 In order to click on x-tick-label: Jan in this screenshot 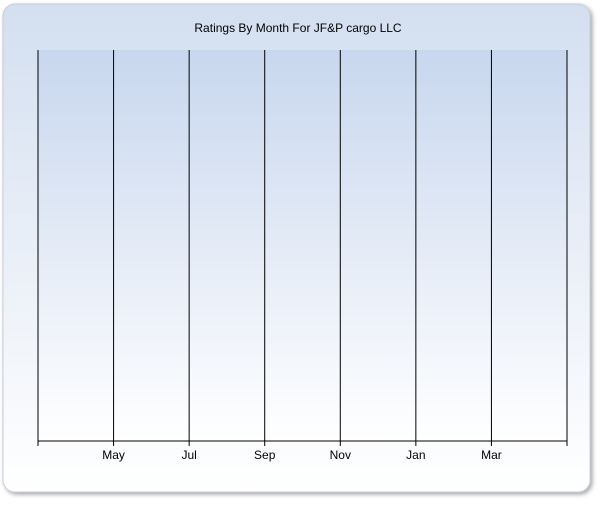, I will do `click(415, 455)`.